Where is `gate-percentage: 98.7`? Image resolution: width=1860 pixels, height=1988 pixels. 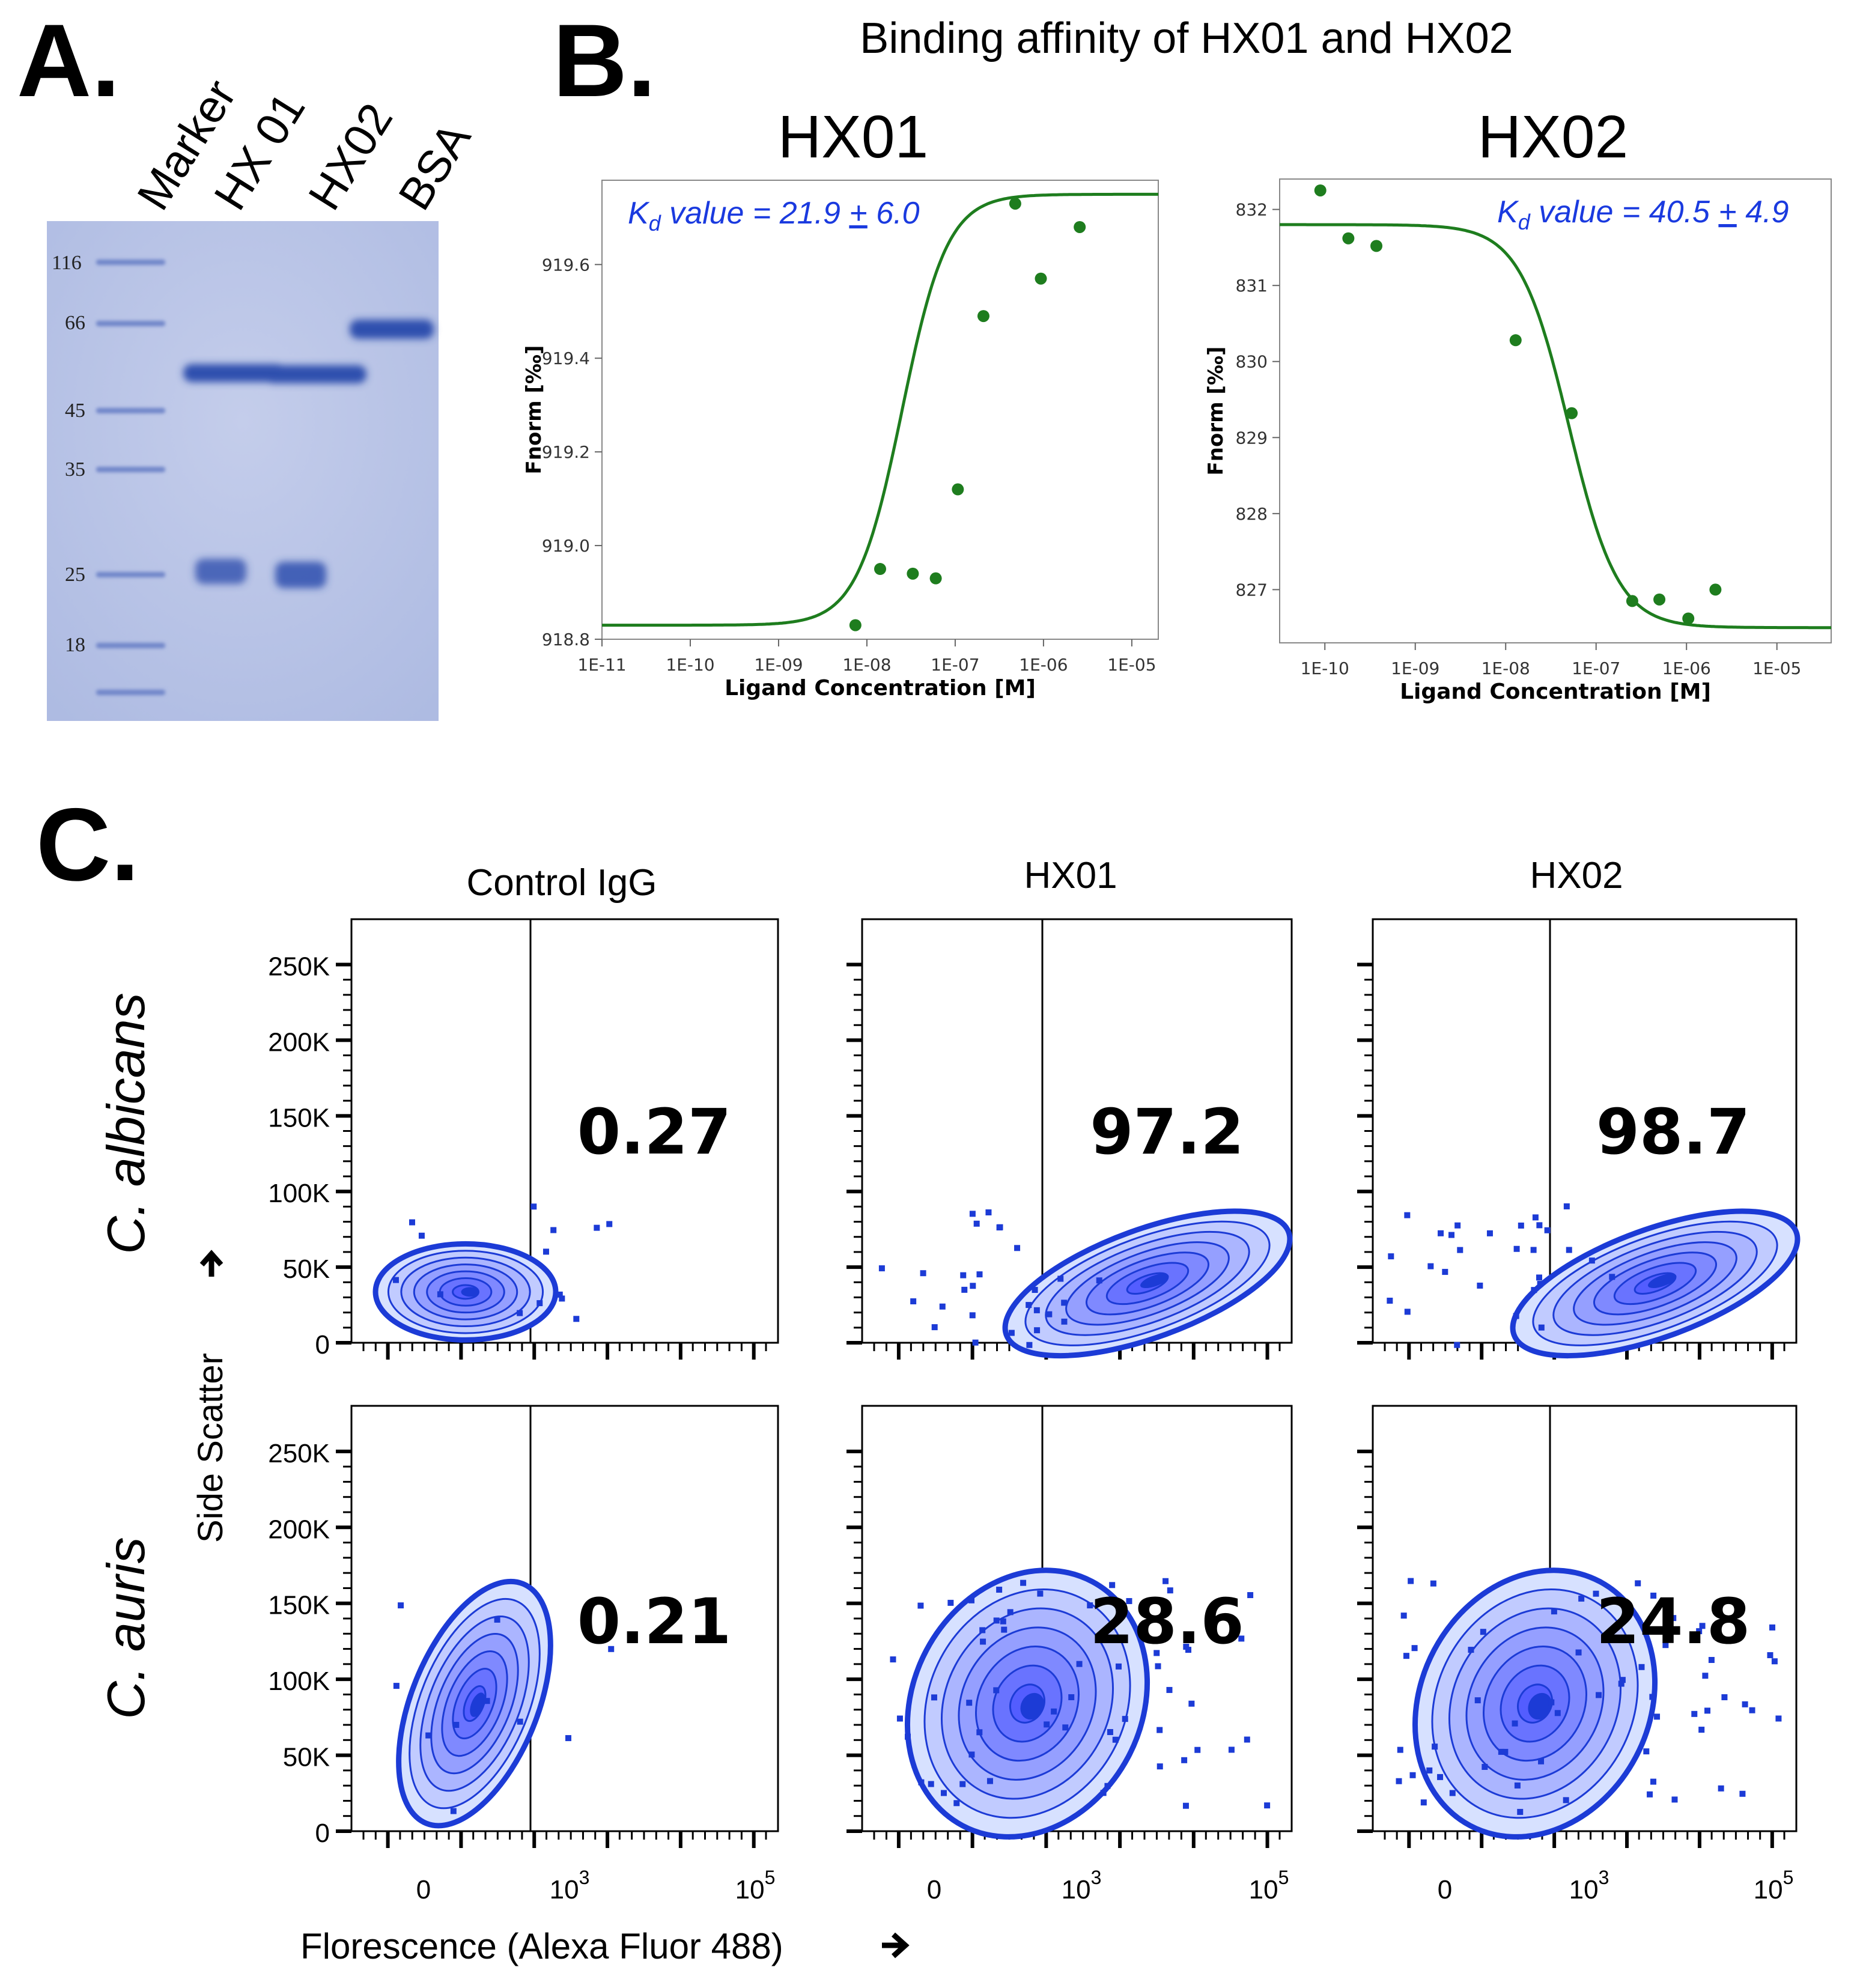
gate-percentage: 98.7 is located at coordinates (1673, 1132).